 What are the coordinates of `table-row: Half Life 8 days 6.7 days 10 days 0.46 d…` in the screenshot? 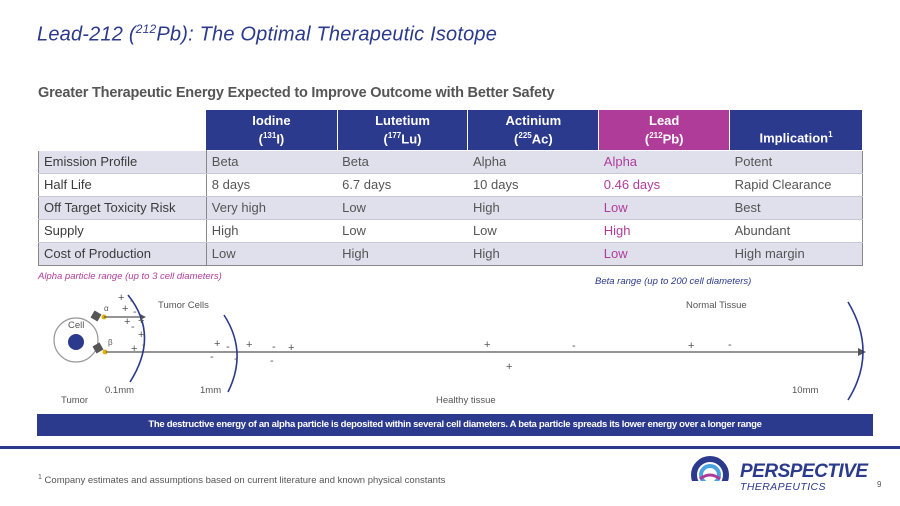 It's located at (450, 184).